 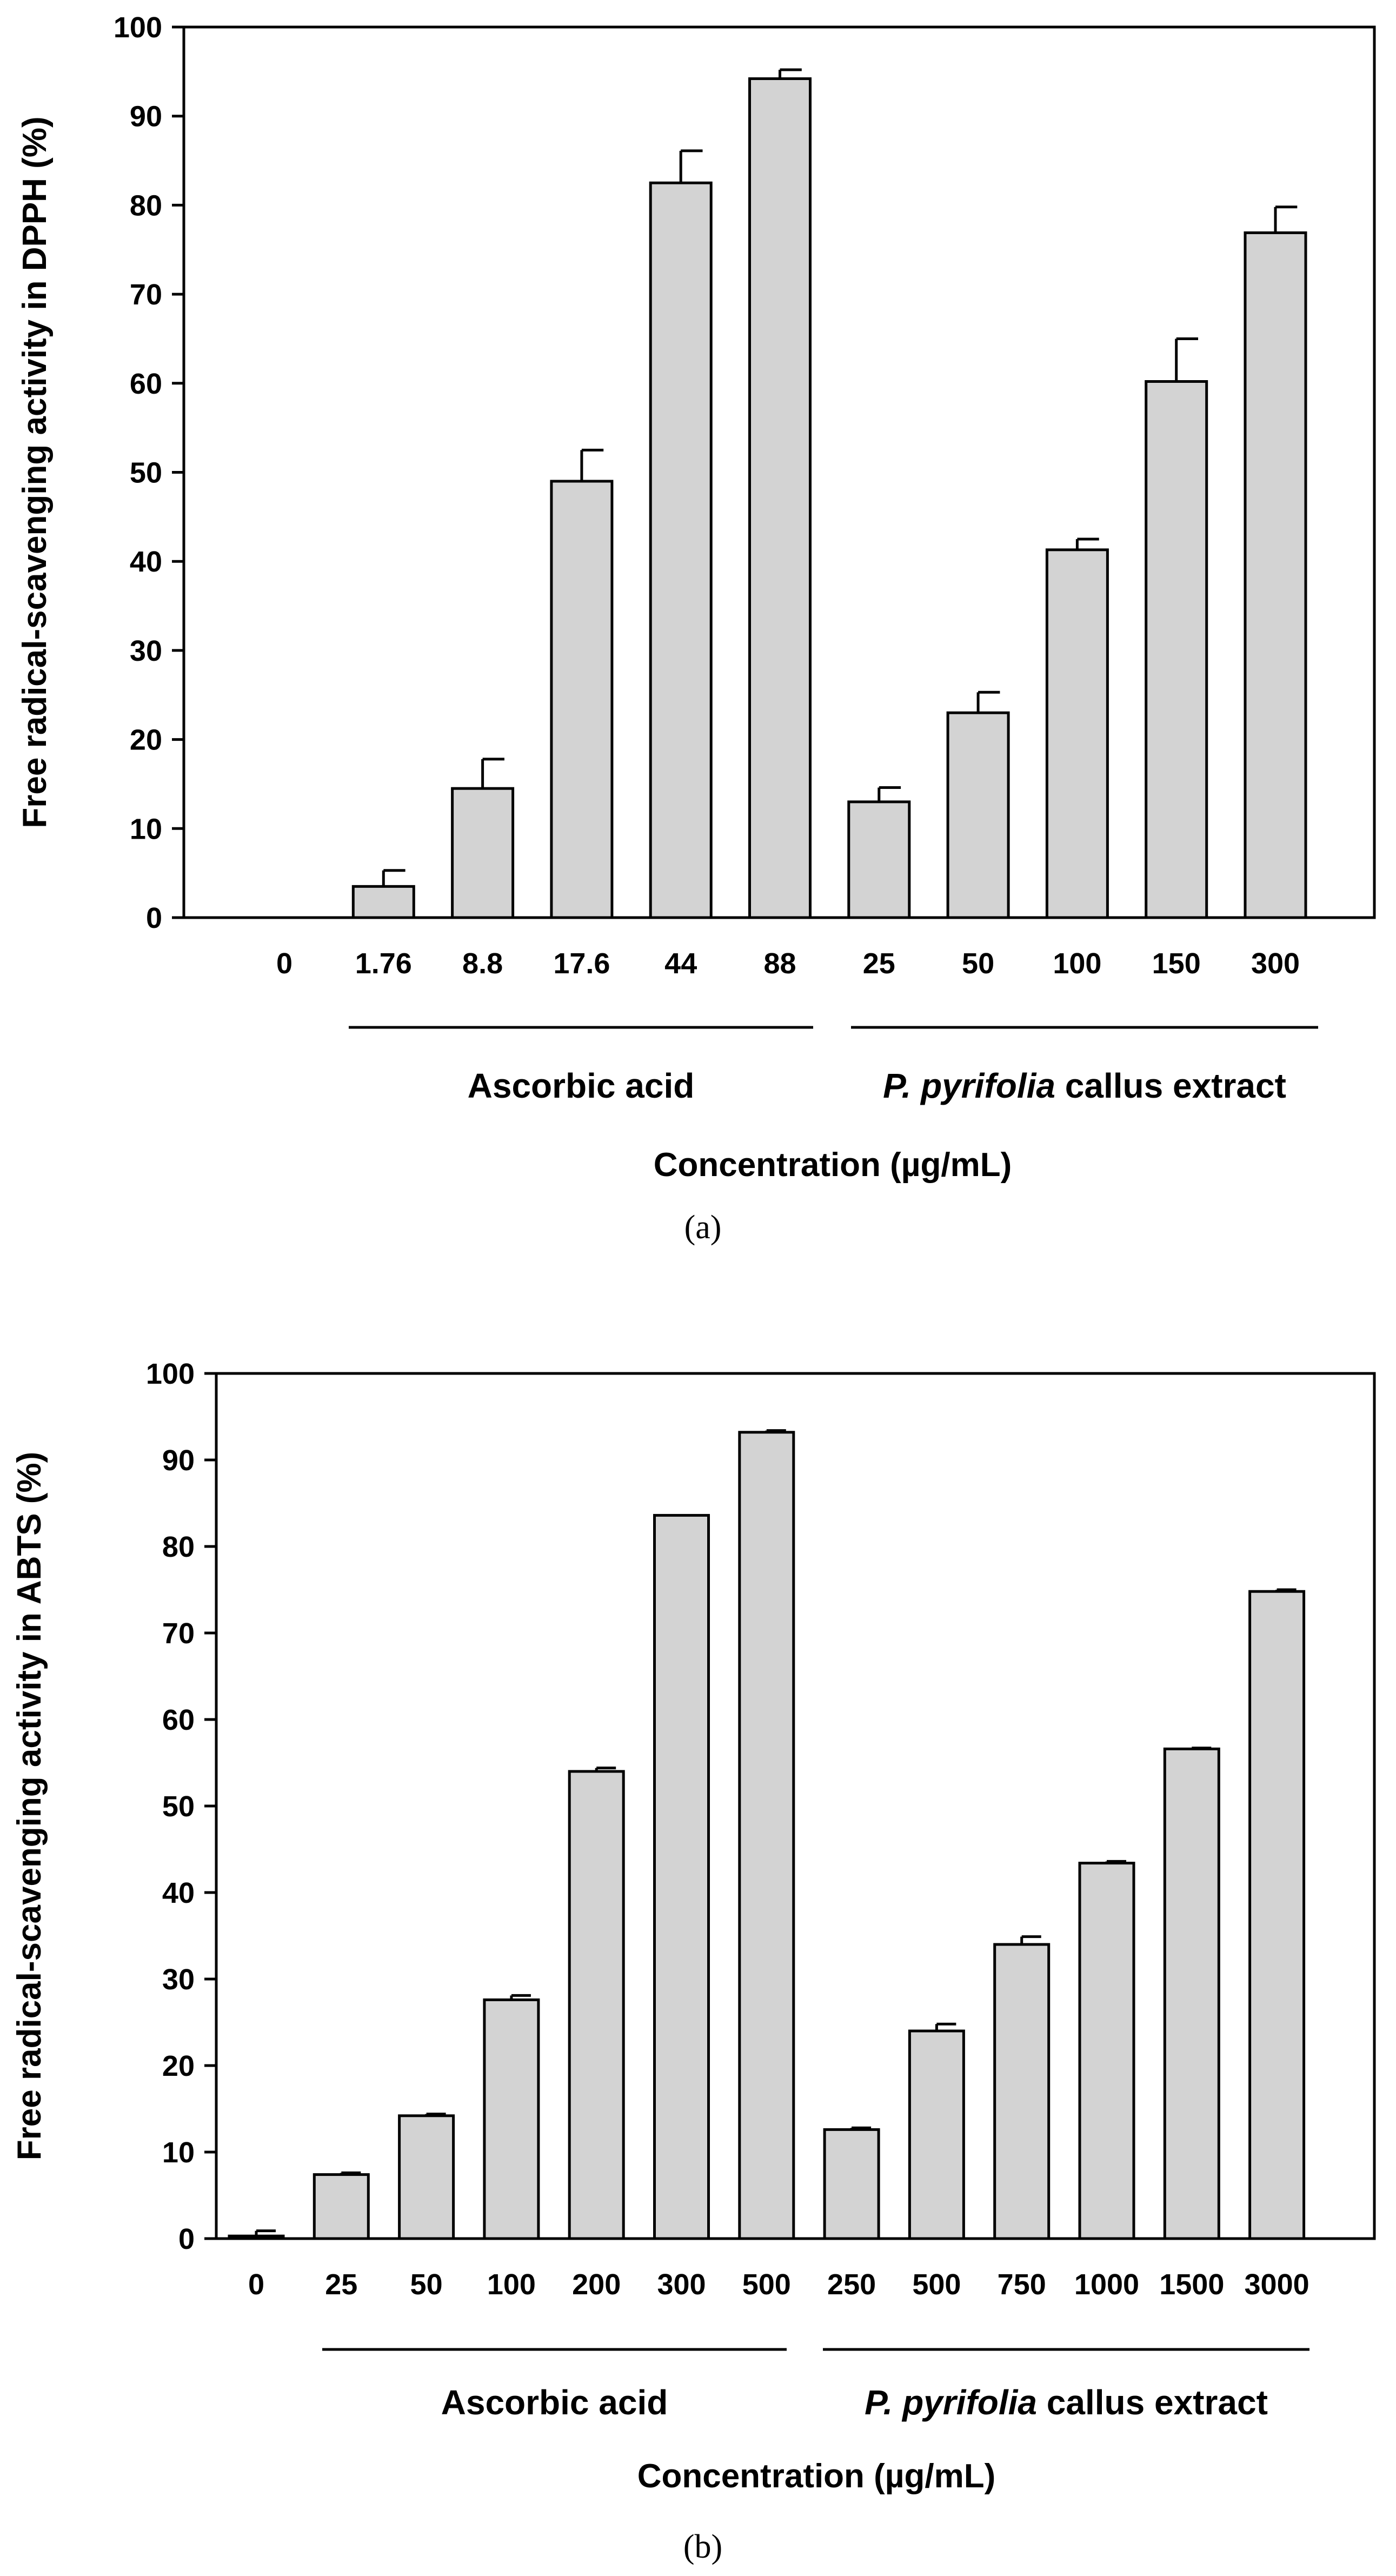 I want to click on x-tick-label: 88, so click(x=779, y=963).